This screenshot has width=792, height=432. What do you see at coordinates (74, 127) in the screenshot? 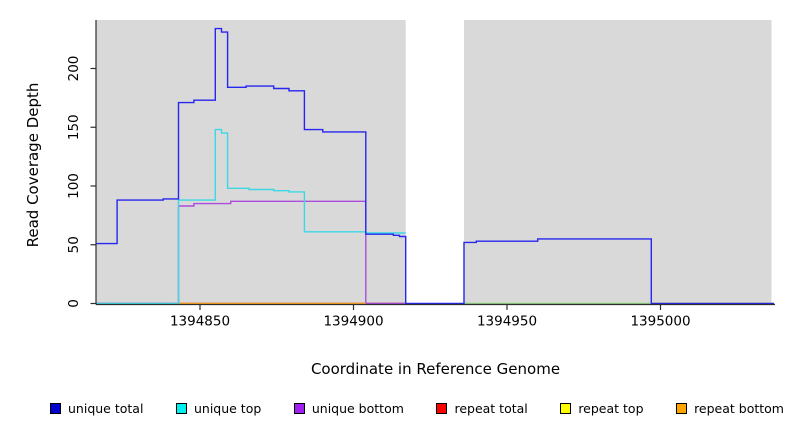
I see `y-tick-label: 150` at bounding box center [74, 127].